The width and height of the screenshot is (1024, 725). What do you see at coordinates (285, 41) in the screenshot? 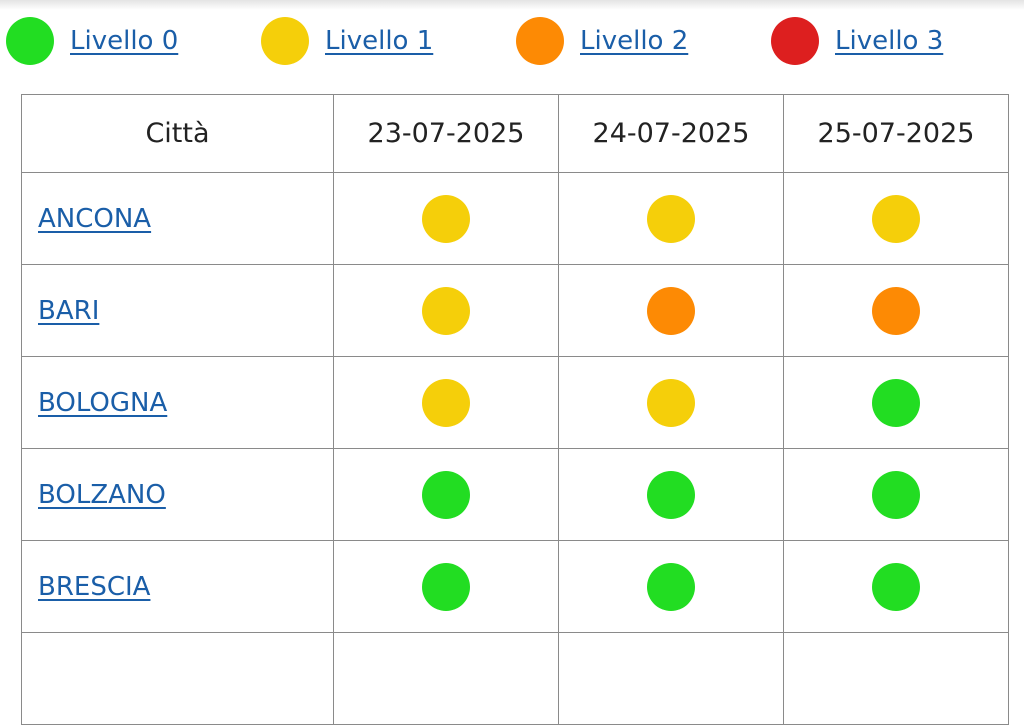
I see `yellow-circle-icon` at bounding box center [285, 41].